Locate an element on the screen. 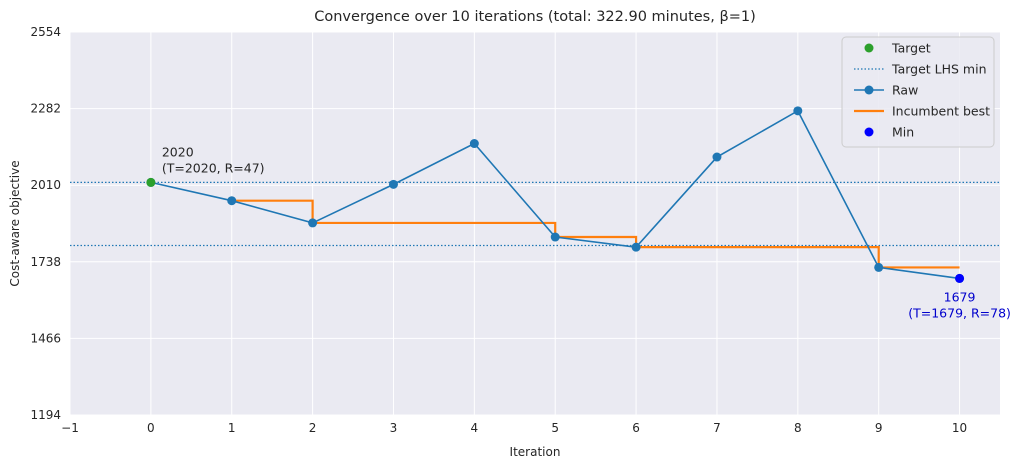  x-tick-label: 4 is located at coordinates (475, 428).